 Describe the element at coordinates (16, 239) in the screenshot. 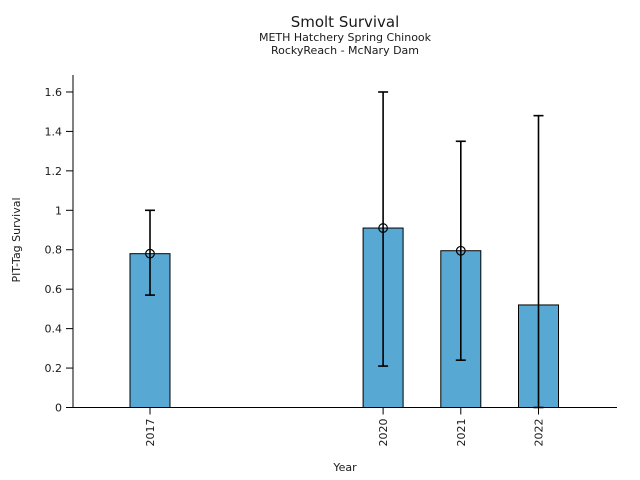

I see `y-axis-label: PIT-Tag Survival` at that location.